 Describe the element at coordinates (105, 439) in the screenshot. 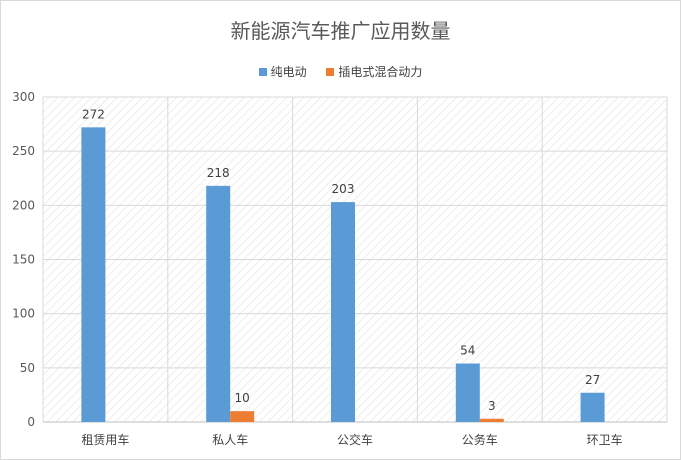

I see `x-tick-label: 租赁用车` at that location.